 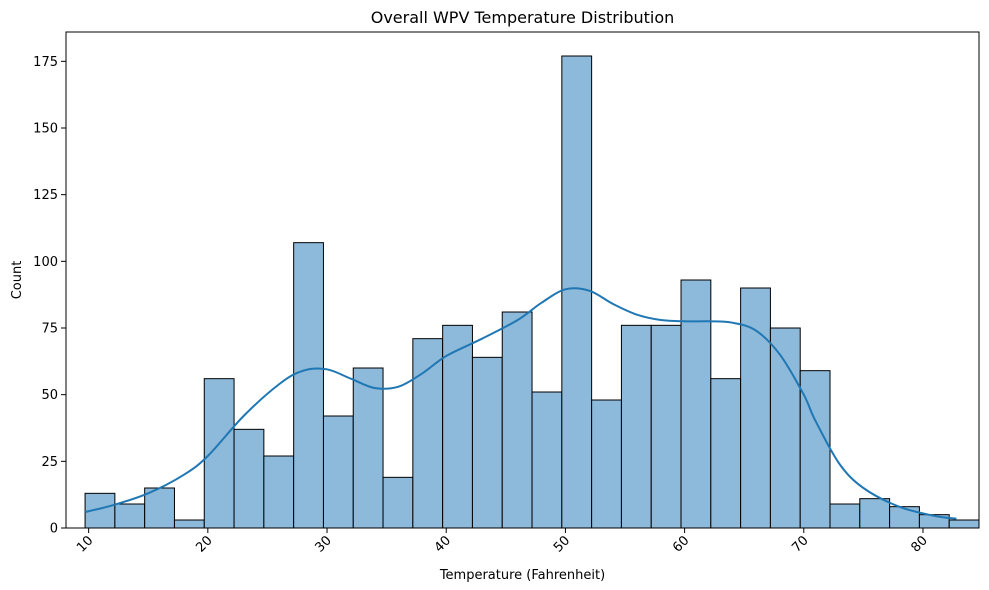 What do you see at coordinates (45, 262) in the screenshot?
I see `y-tick-label: 100` at bounding box center [45, 262].